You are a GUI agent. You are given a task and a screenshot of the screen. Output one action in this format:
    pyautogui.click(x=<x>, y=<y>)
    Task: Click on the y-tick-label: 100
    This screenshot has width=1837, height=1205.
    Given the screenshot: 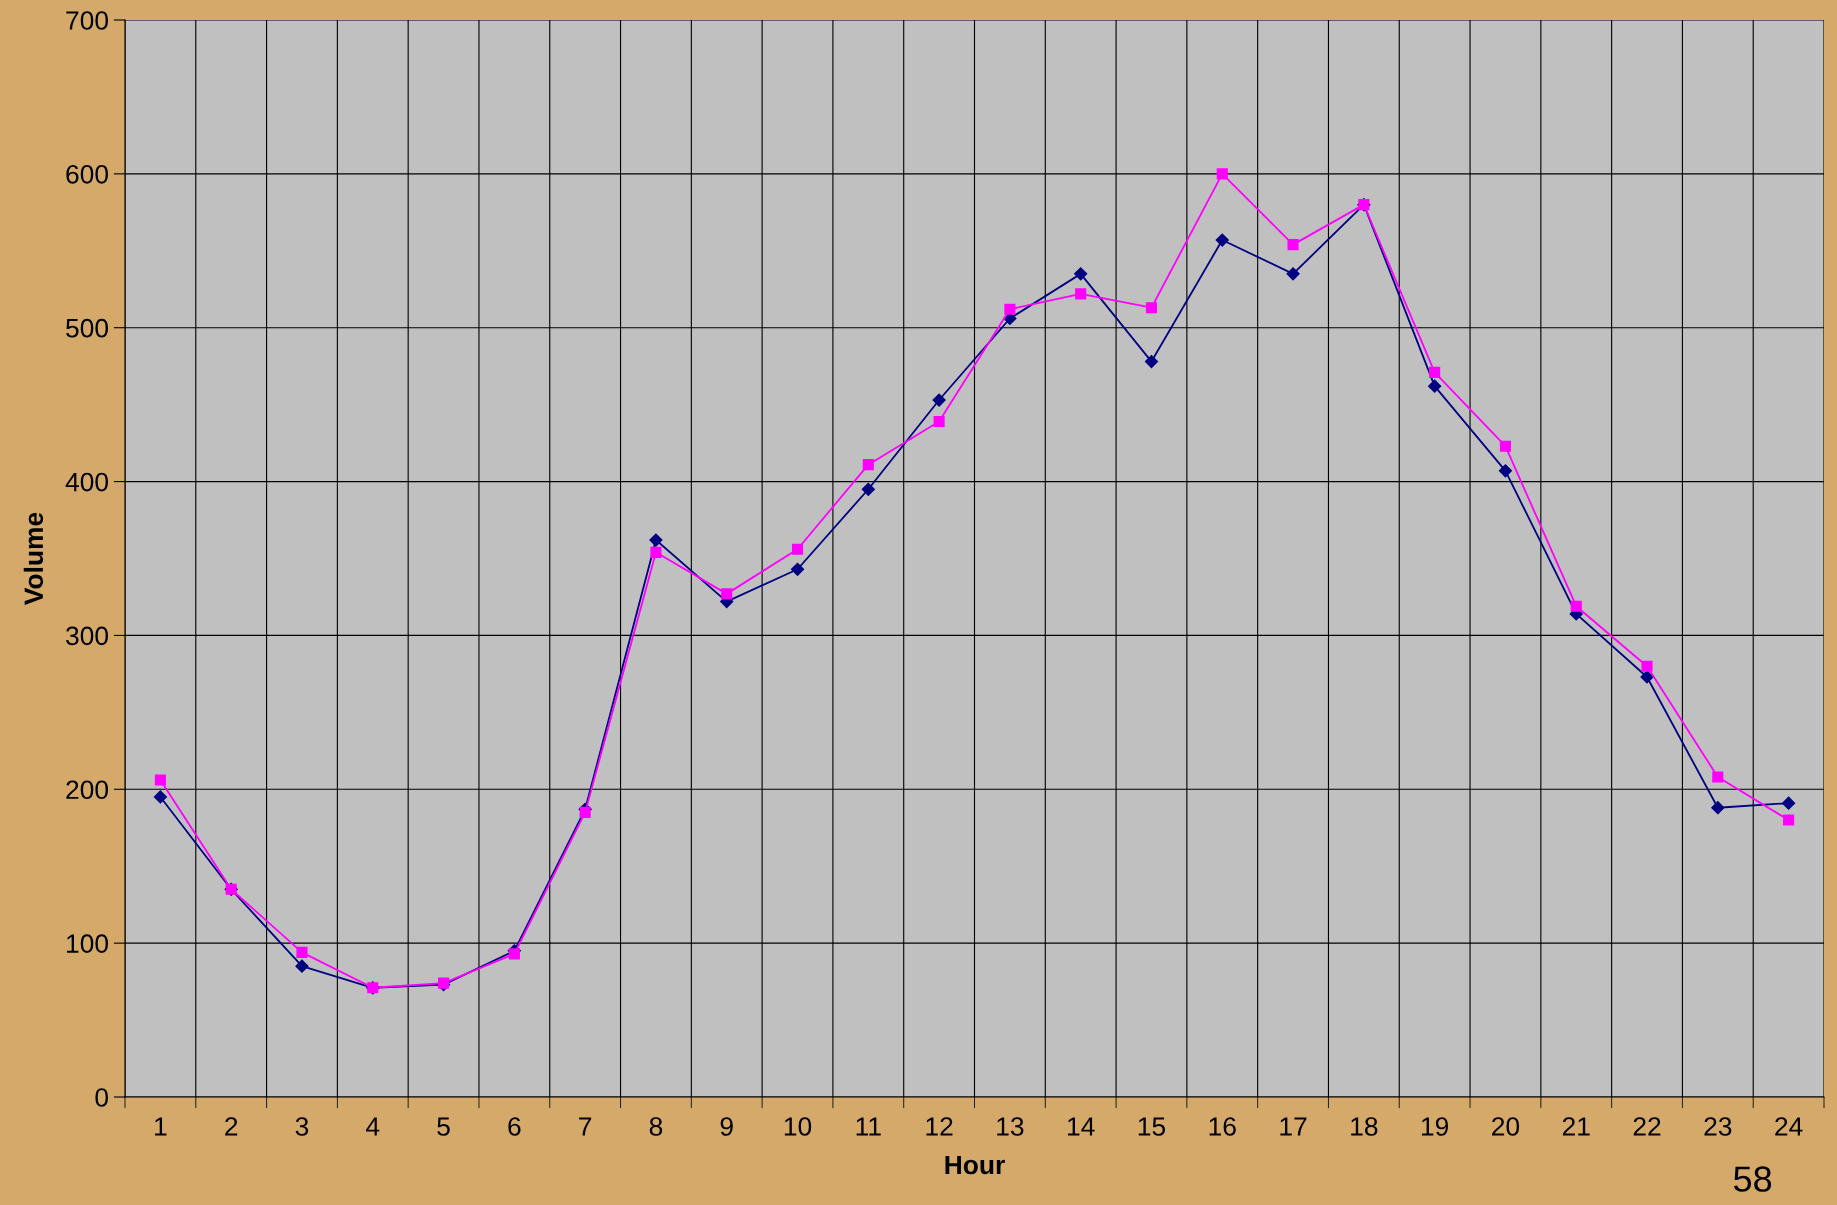 What is the action you would take?
    pyautogui.click(x=87, y=943)
    